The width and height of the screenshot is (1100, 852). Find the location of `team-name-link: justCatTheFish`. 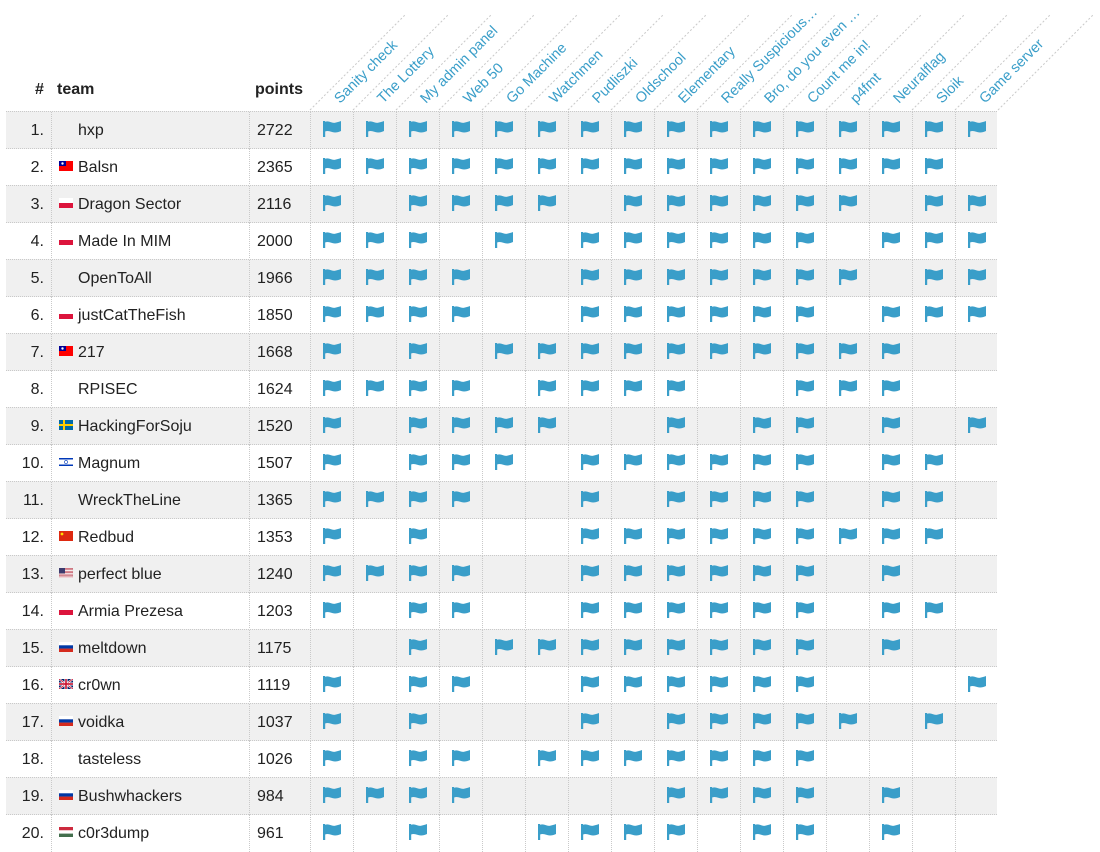

team-name-link: justCatTheFish is located at coordinates (132, 315).